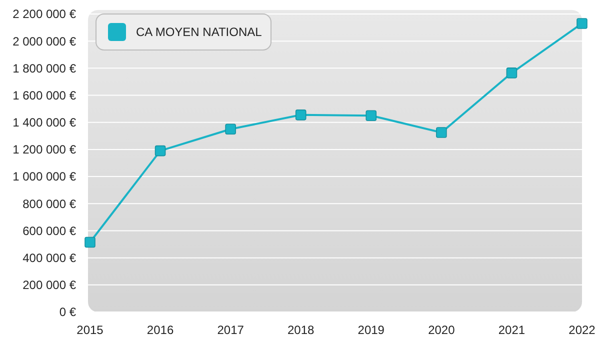 This screenshot has width=600, height=350. What do you see at coordinates (442, 330) in the screenshot?
I see `x-tick-label: 2020` at bounding box center [442, 330].